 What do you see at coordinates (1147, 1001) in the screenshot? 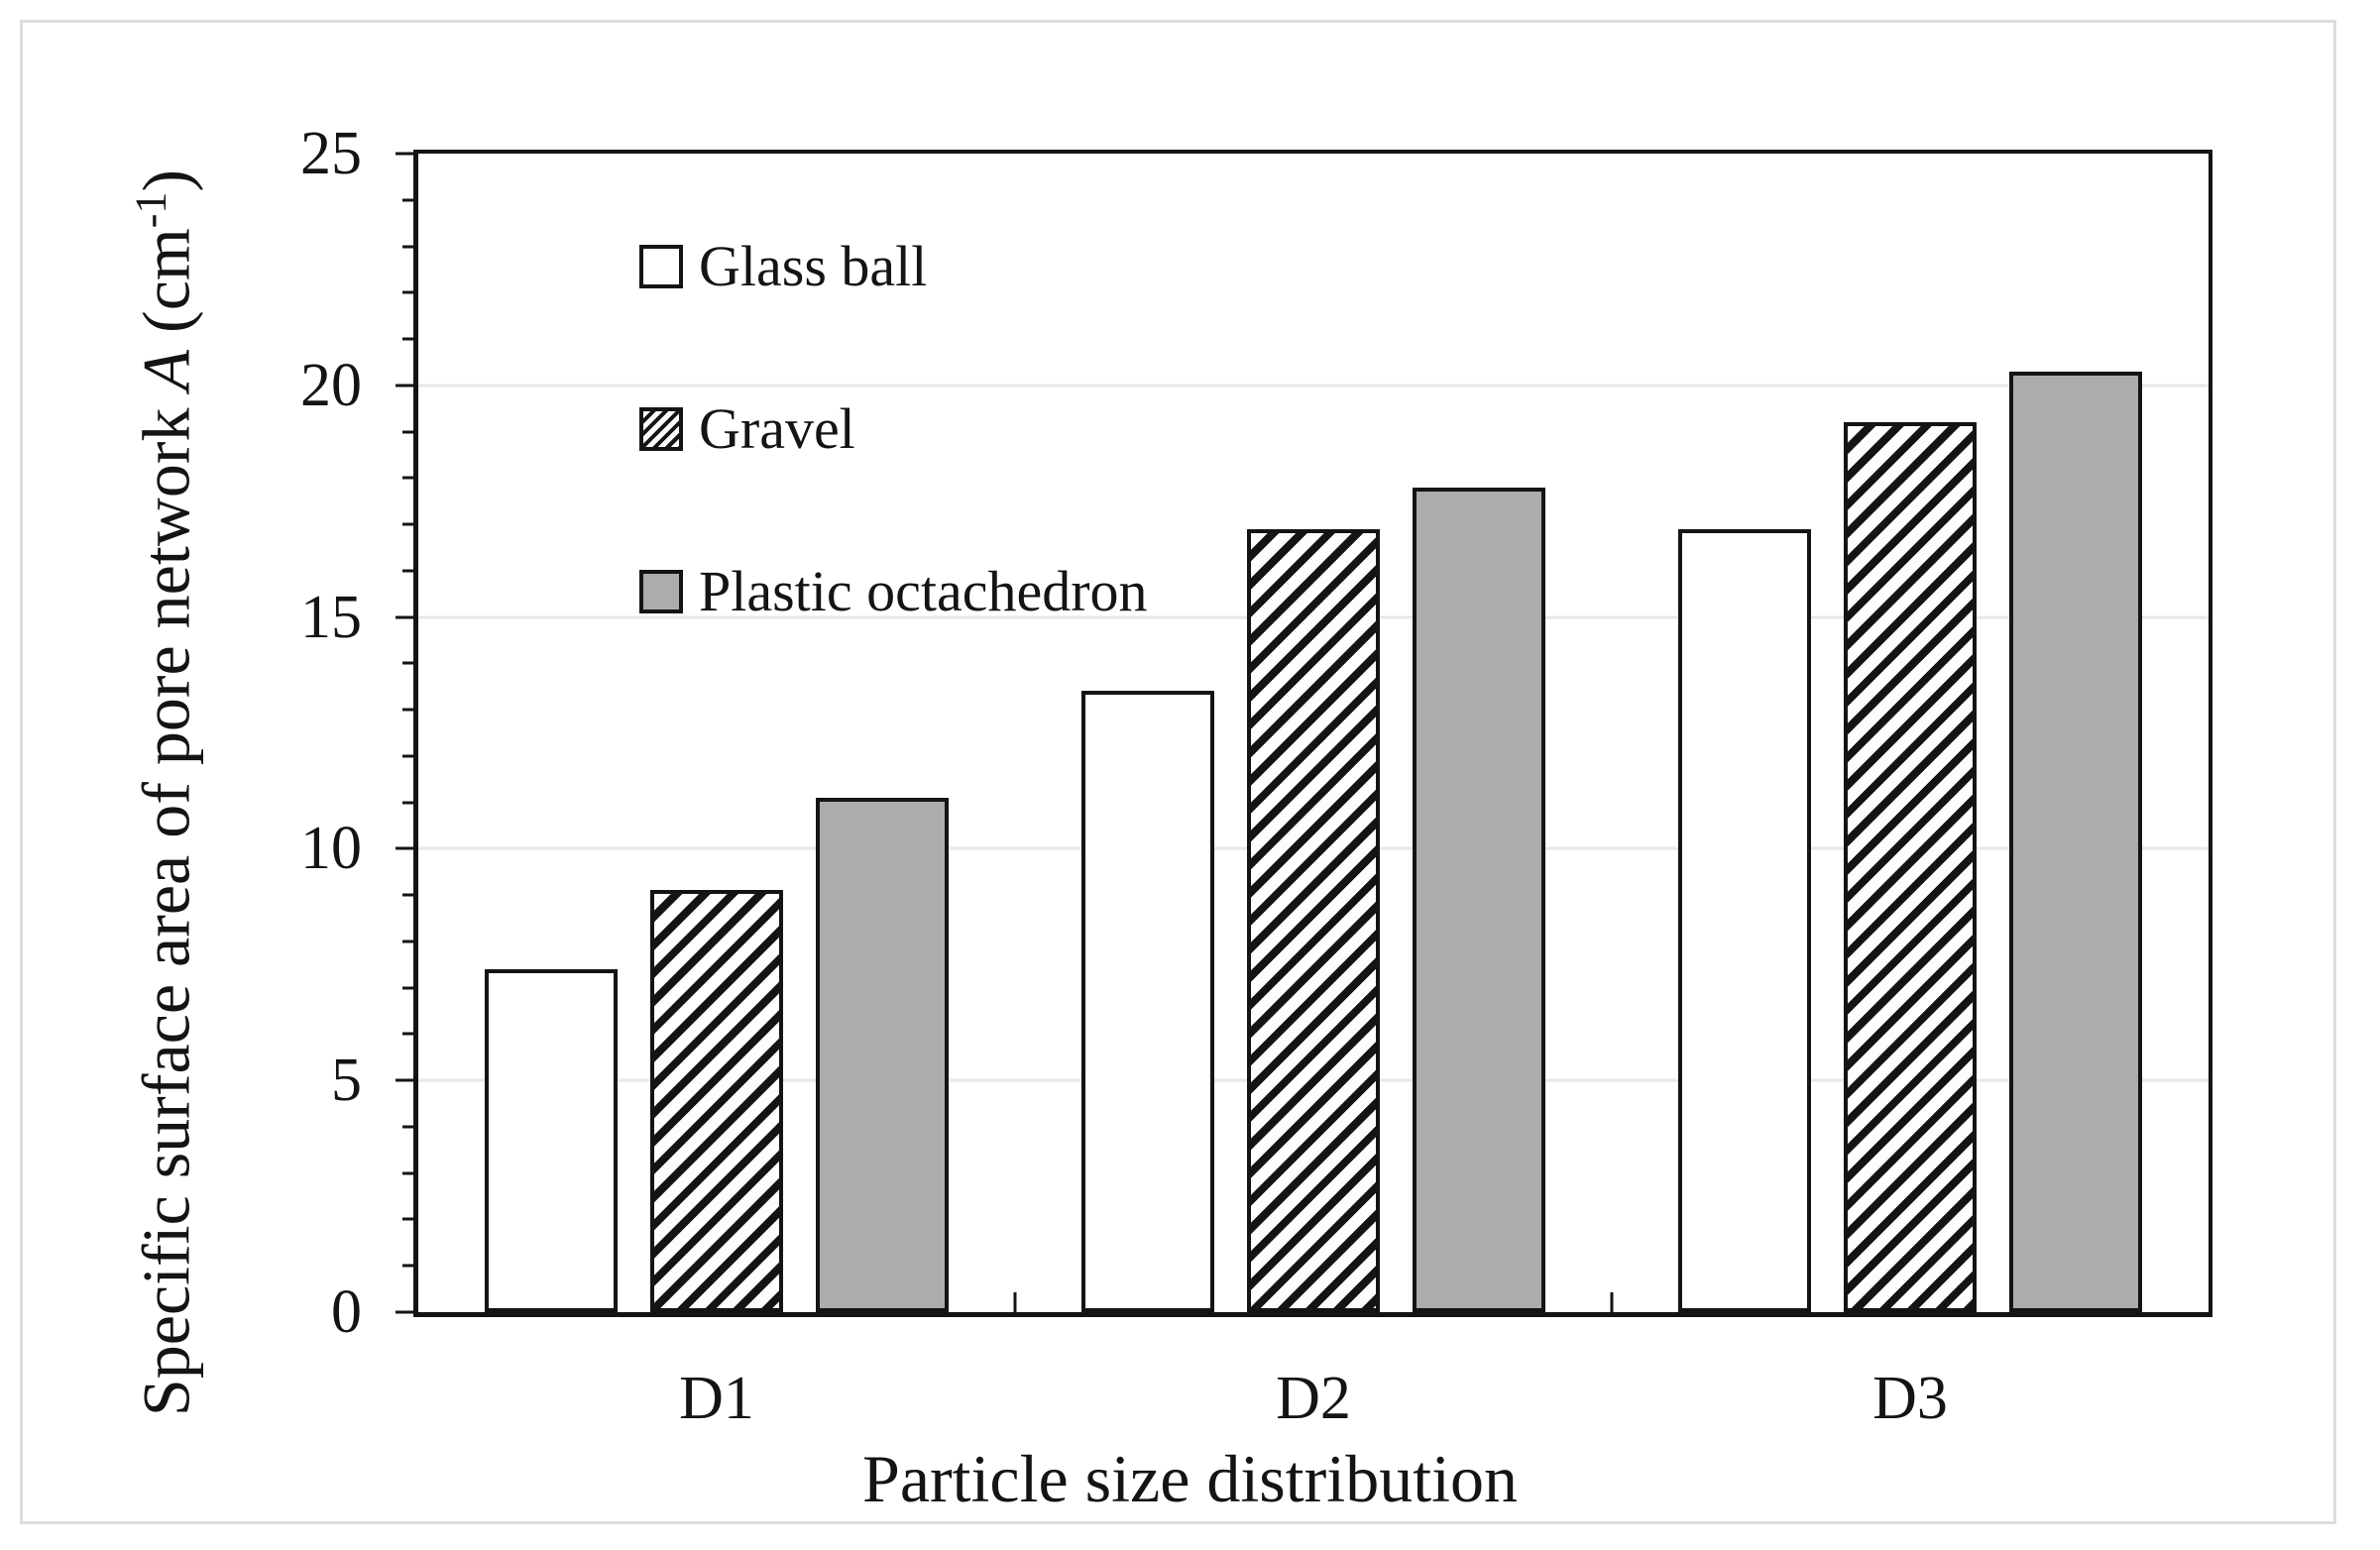
I see `bar-glass-ball-d2` at bounding box center [1147, 1001].